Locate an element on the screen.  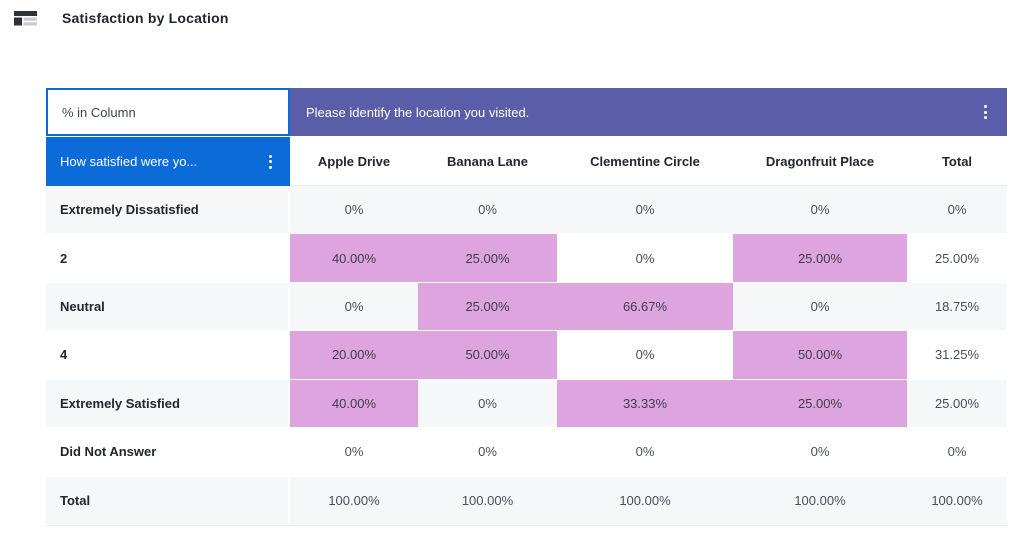
table-row: 2 40.00% 25.00% 0% 25.00% 25.00% is located at coordinates (526, 258).